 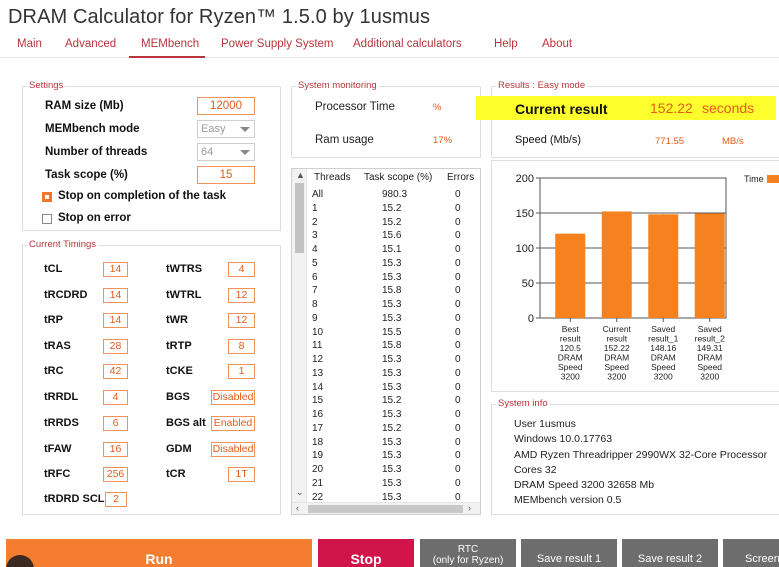 What do you see at coordinates (300, 175) in the screenshot?
I see `scroll-up-icon: ▲` at bounding box center [300, 175].